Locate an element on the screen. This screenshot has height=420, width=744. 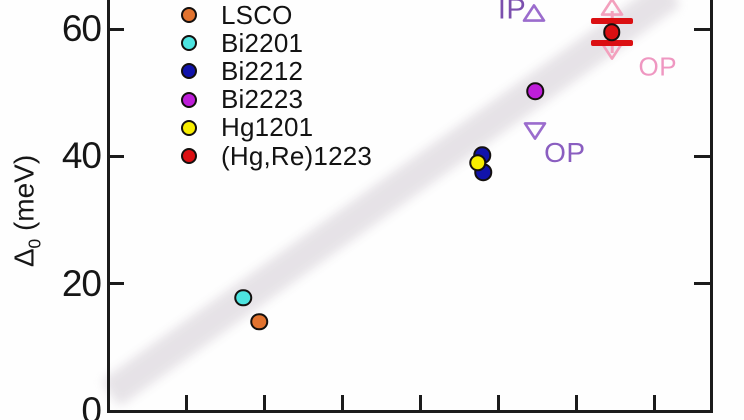
legend-item-bi2201: Bi2201 is located at coordinates (276, 42).